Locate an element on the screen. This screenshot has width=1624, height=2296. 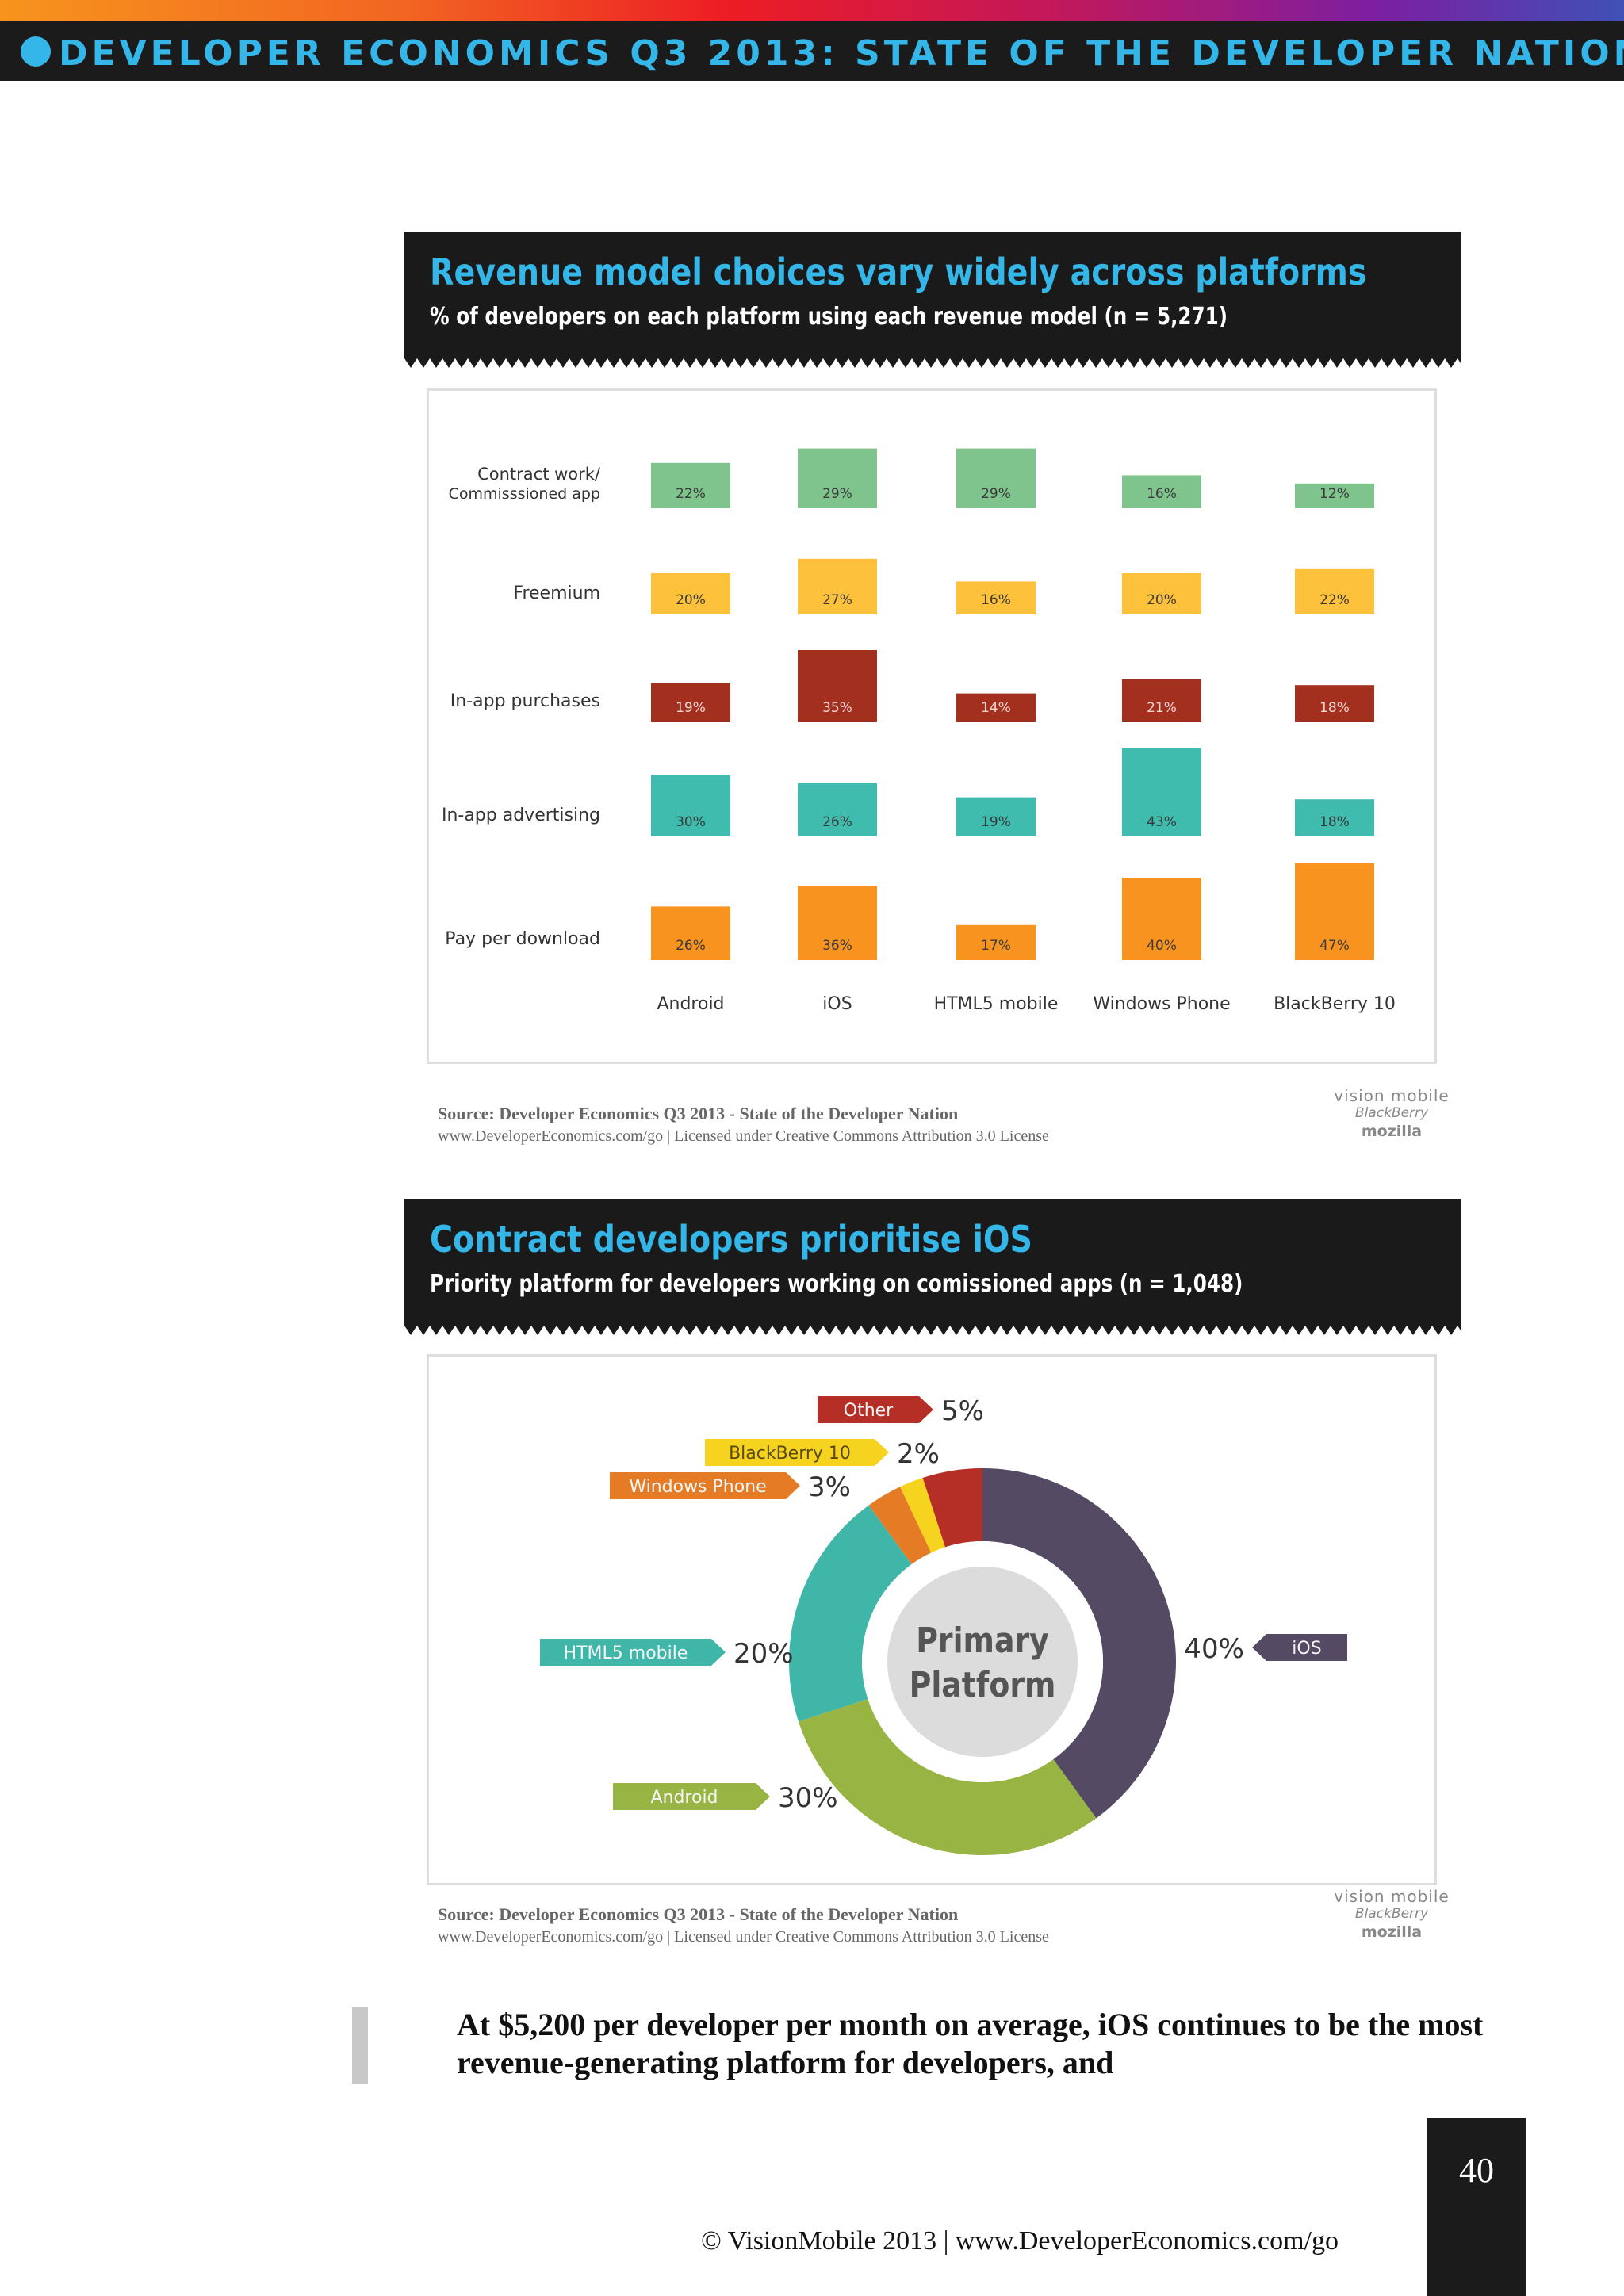
category-label: BlackBerry 10 is located at coordinates (1335, 1004).